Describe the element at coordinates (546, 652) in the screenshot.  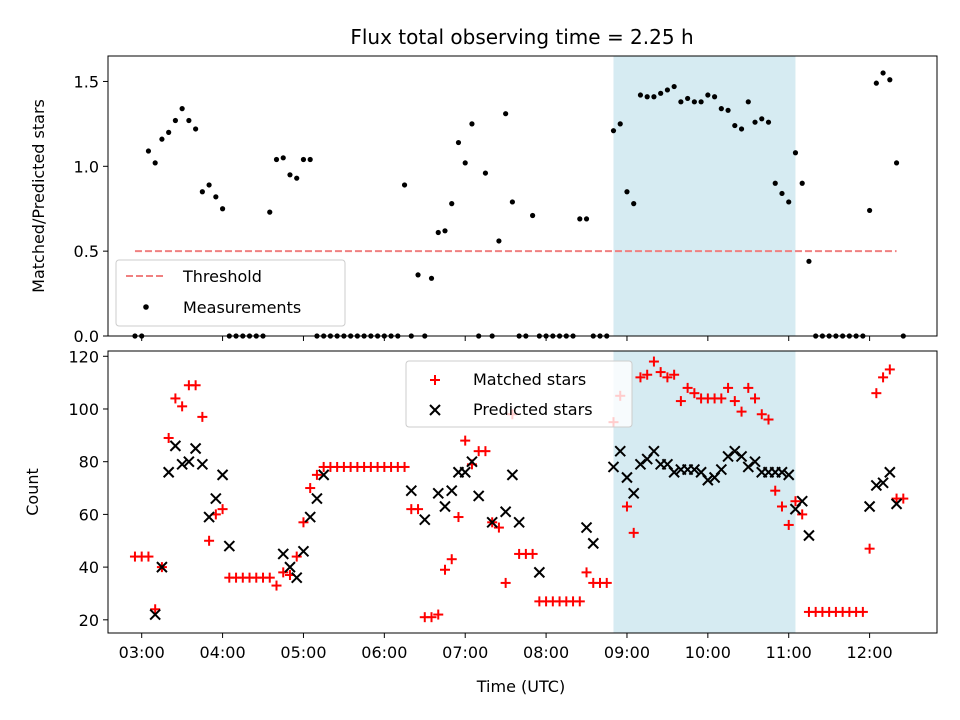
I see `x-tick-label: 08:00` at that location.